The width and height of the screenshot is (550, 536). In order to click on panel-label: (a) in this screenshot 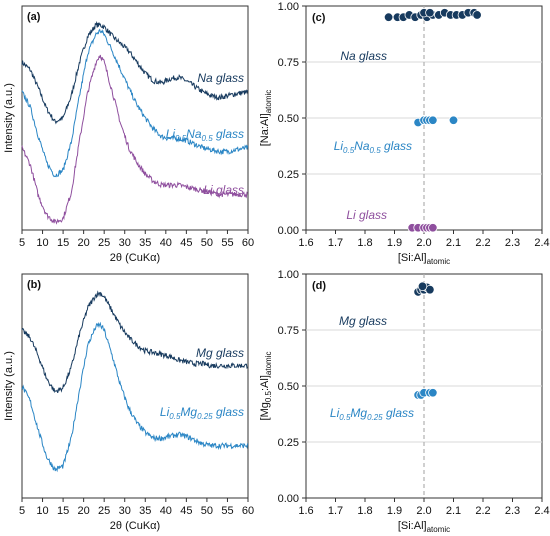, I will do `click(34, 17)`.